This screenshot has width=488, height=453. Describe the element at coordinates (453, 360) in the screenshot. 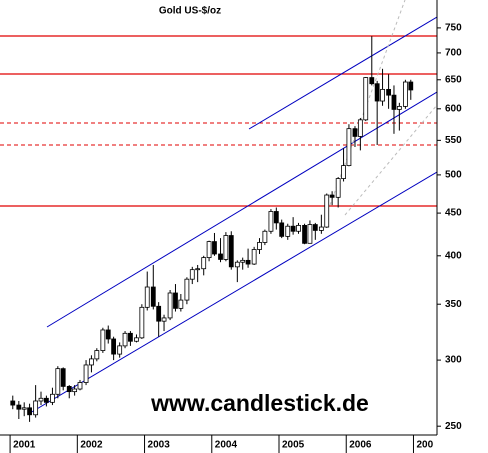

I see `y-tick-label: 300` at that location.